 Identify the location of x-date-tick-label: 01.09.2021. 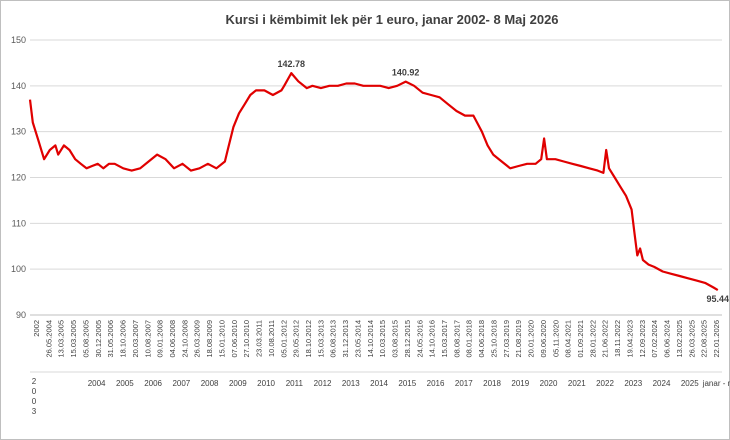
(580, 339).